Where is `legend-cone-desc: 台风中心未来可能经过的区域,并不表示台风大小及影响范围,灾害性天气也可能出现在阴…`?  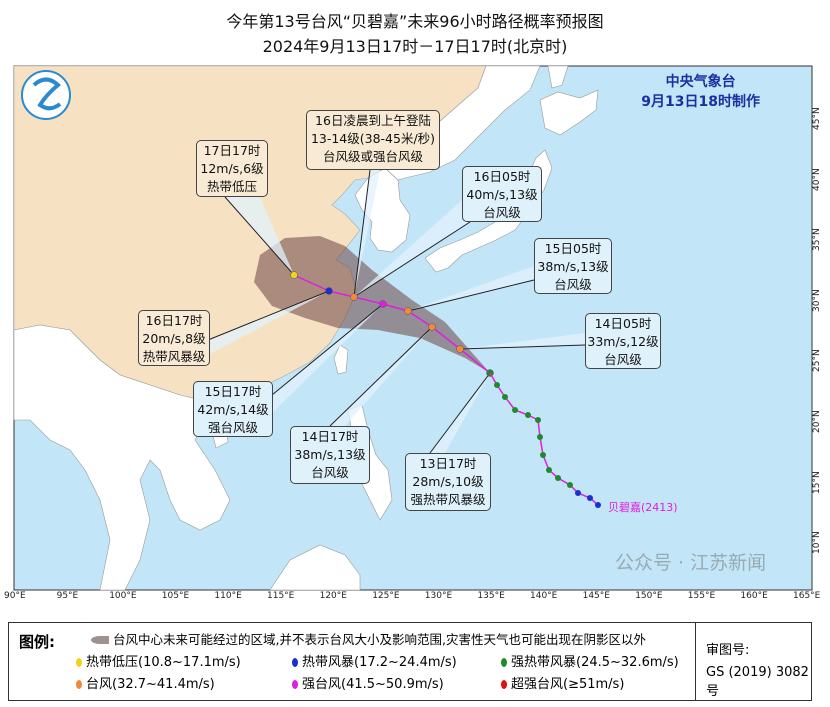
legend-cone-desc: 台风中心未来可能经过的区域,并不表示台风大小及影响范围,灾害性天气也可能出现在阴… is located at coordinates (368, 638).